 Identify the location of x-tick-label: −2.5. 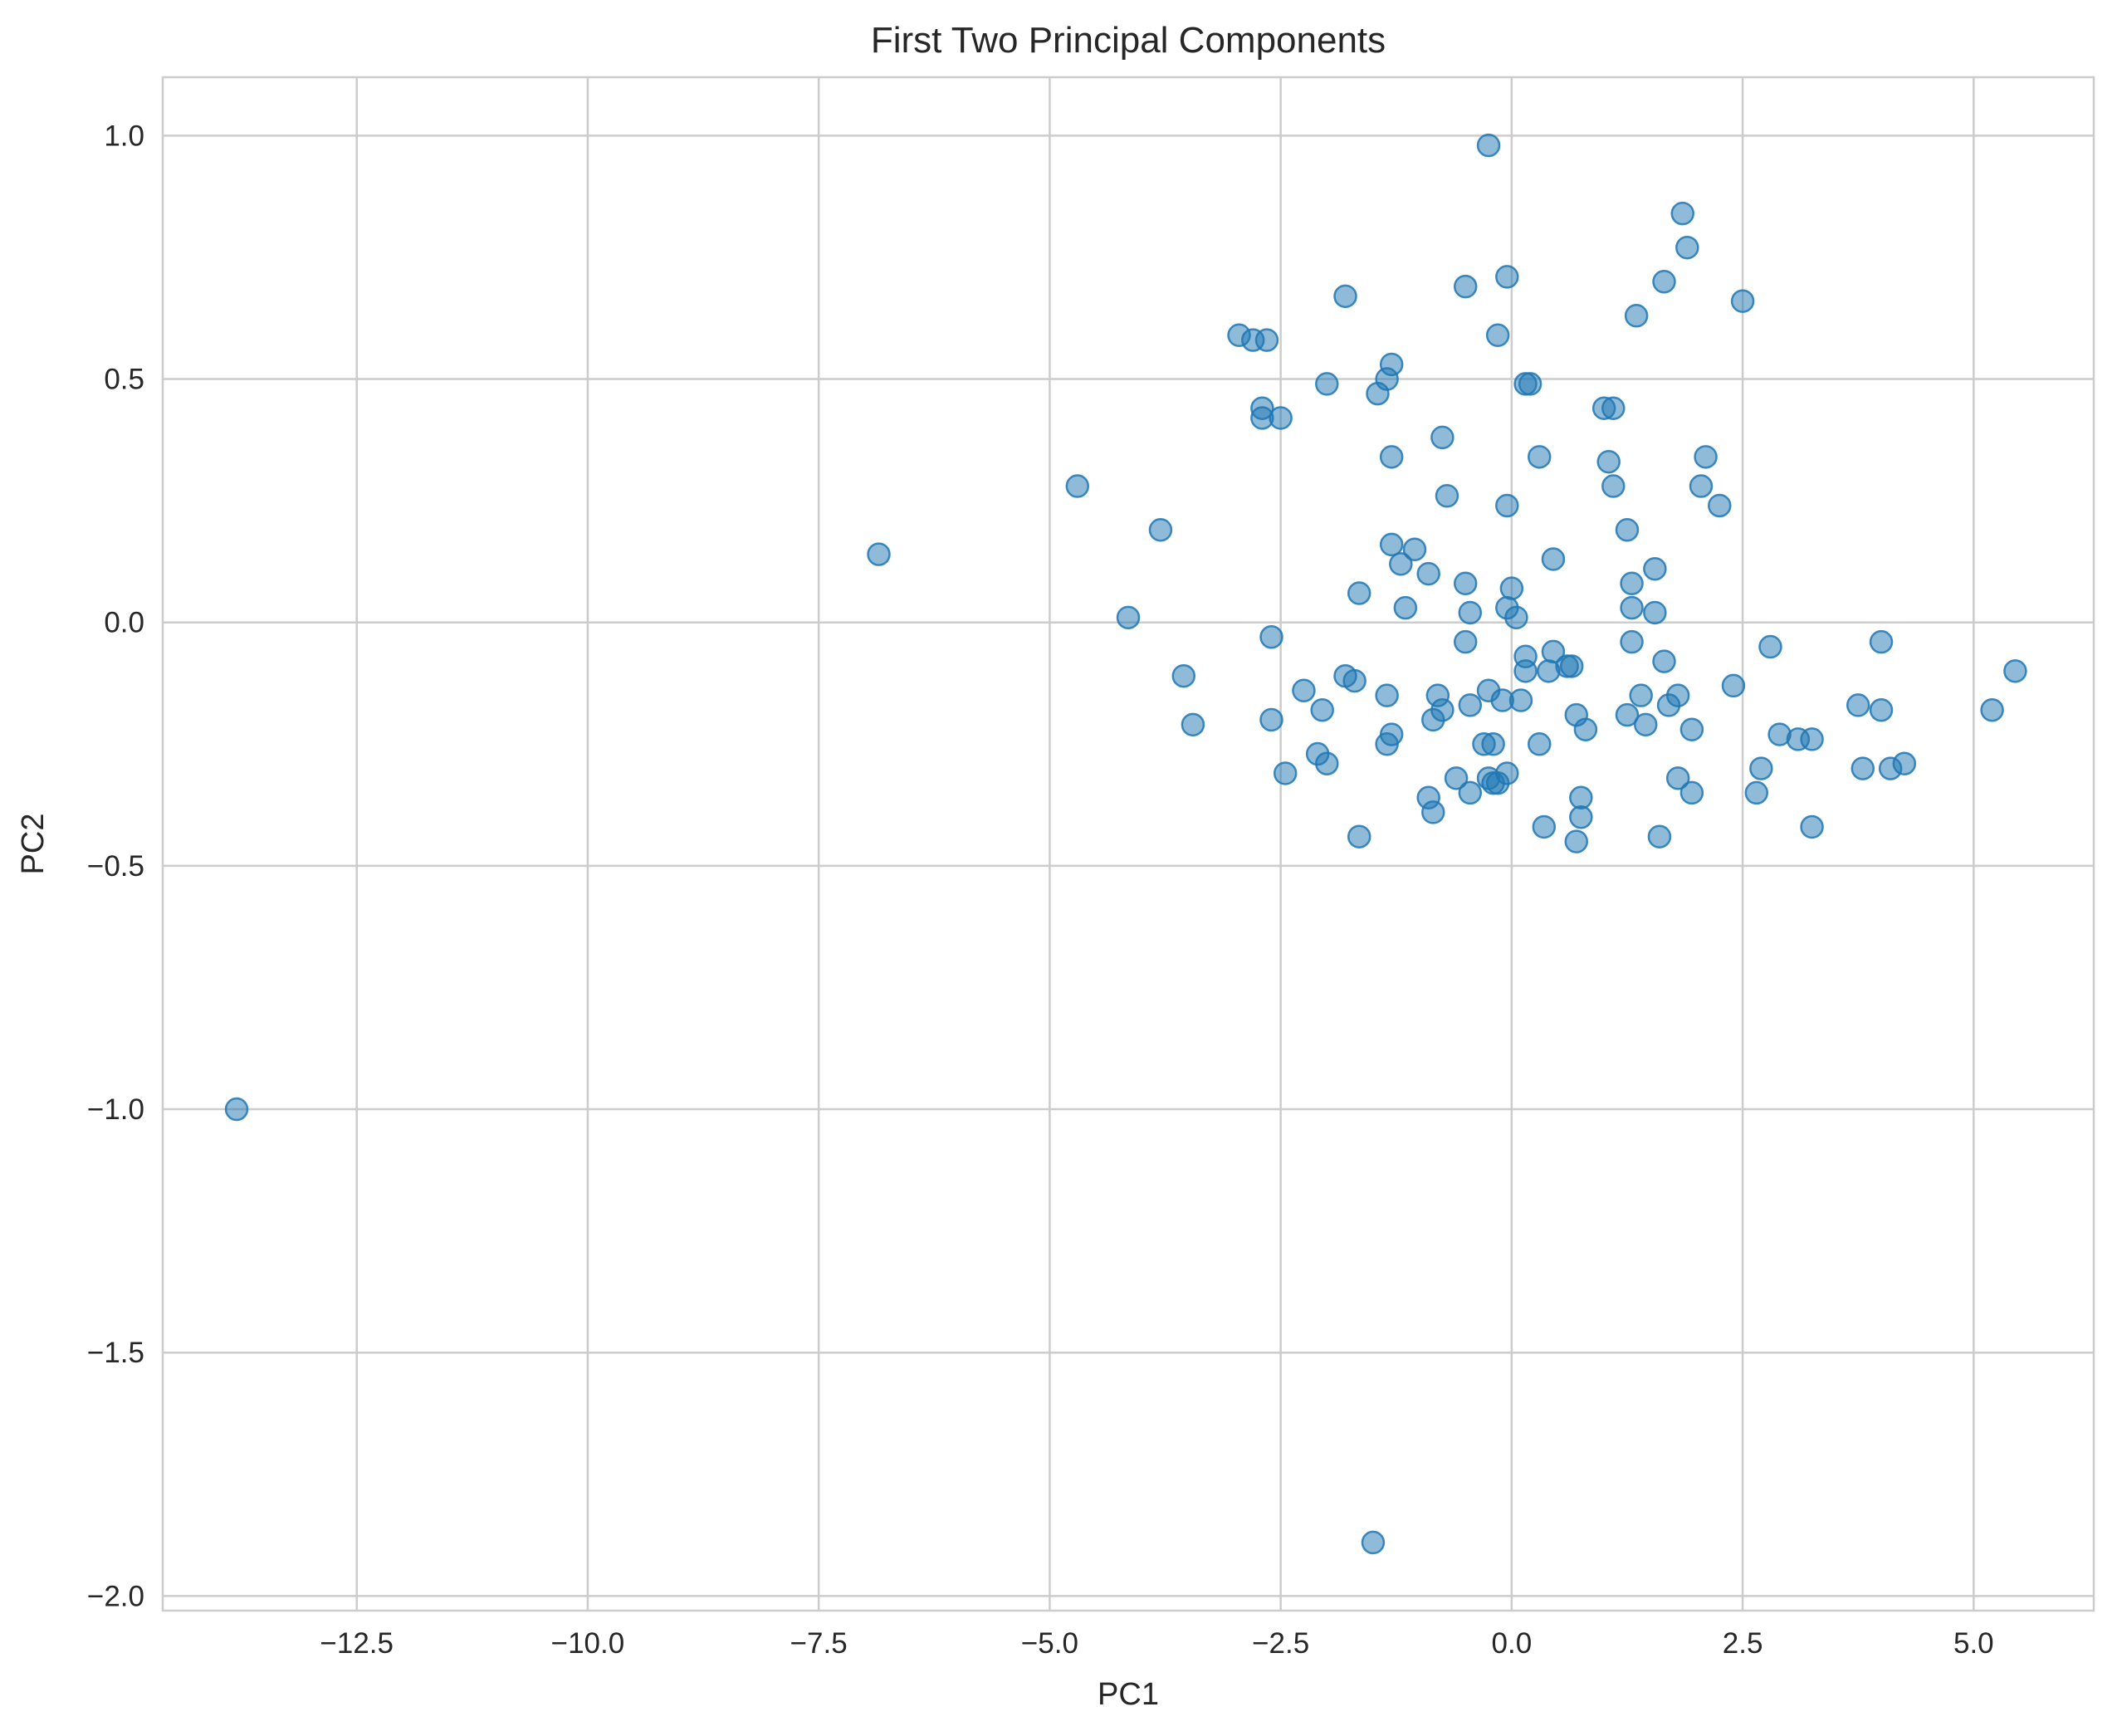
(1280, 1643).